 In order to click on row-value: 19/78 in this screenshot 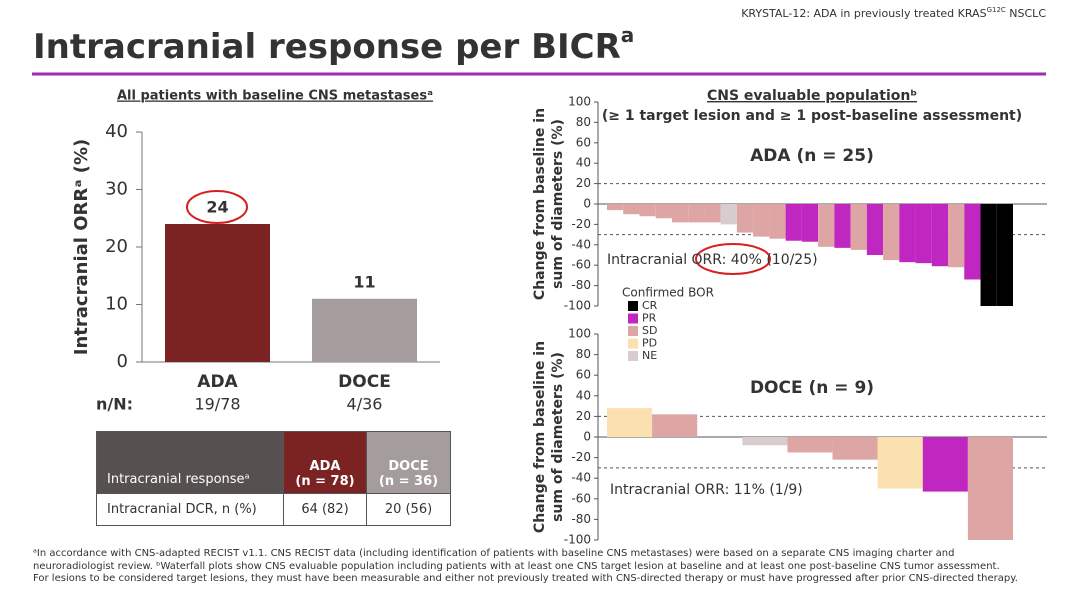, I will do `click(217, 404)`.